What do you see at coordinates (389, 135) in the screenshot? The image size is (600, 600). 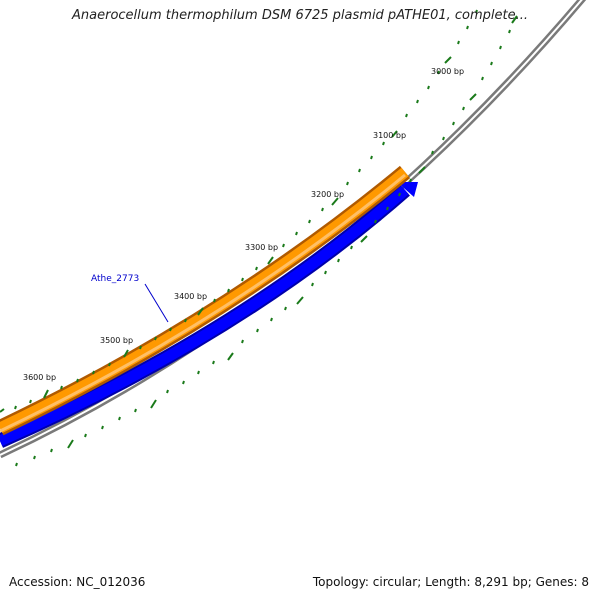 I see `tick-label-3100: 3100 bp` at bounding box center [389, 135].